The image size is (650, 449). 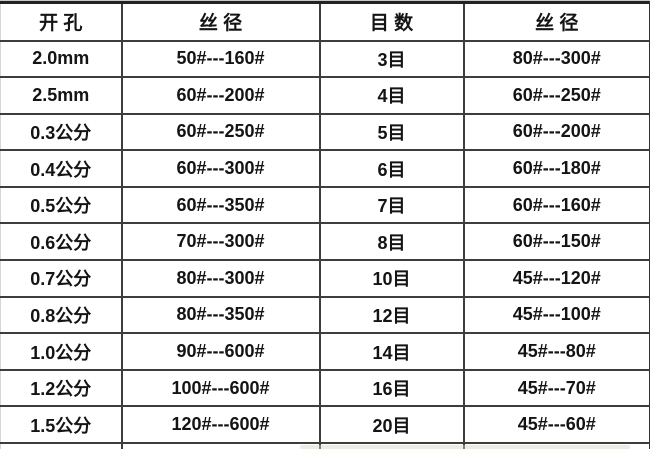 What do you see at coordinates (220, 425) in the screenshot?
I see `table-cell: 120#---600#` at bounding box center [220, 425].